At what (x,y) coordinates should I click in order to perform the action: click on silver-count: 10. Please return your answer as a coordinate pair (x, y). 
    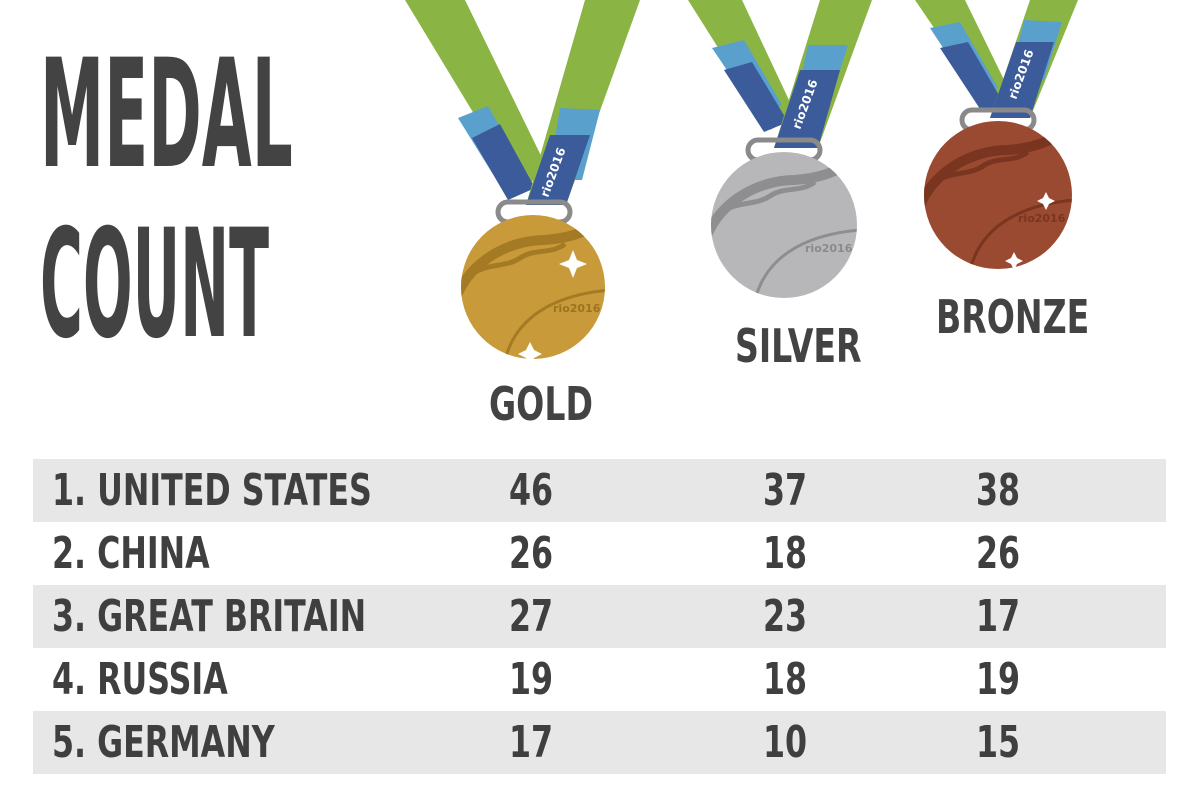
    Looking at the image, I should click on (785, 742).